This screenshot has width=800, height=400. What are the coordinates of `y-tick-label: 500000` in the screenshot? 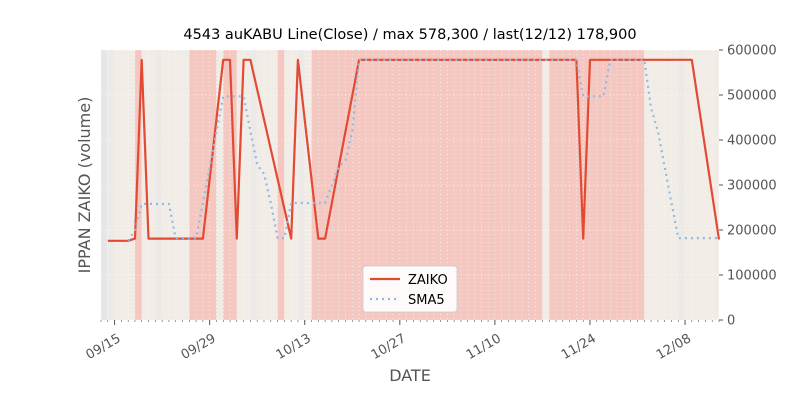 It's located at (752, 96).